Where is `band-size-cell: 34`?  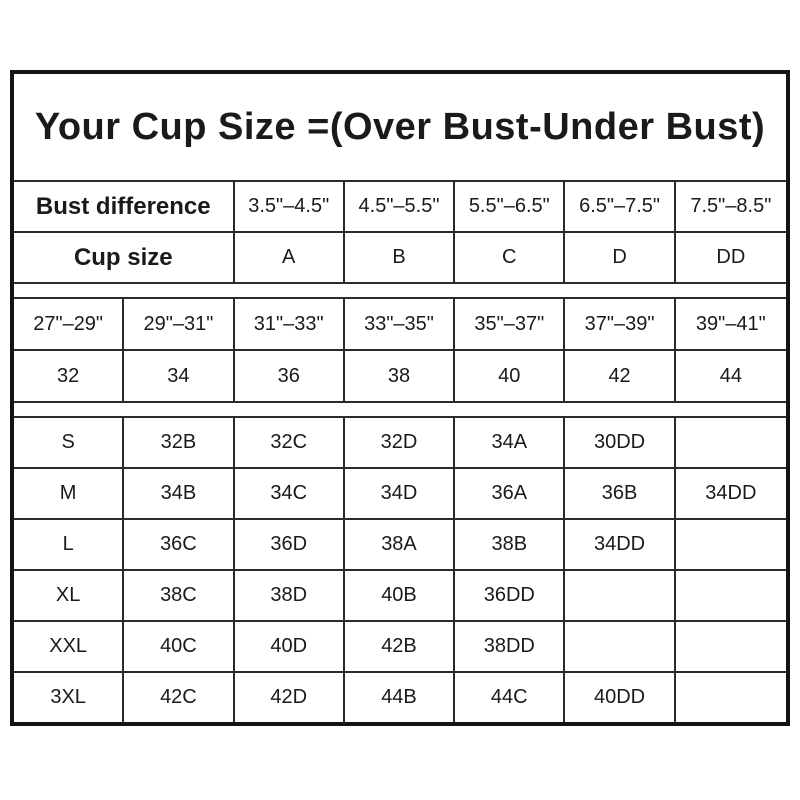
band-size-cell: 34 is located at coordinates (179, 376).